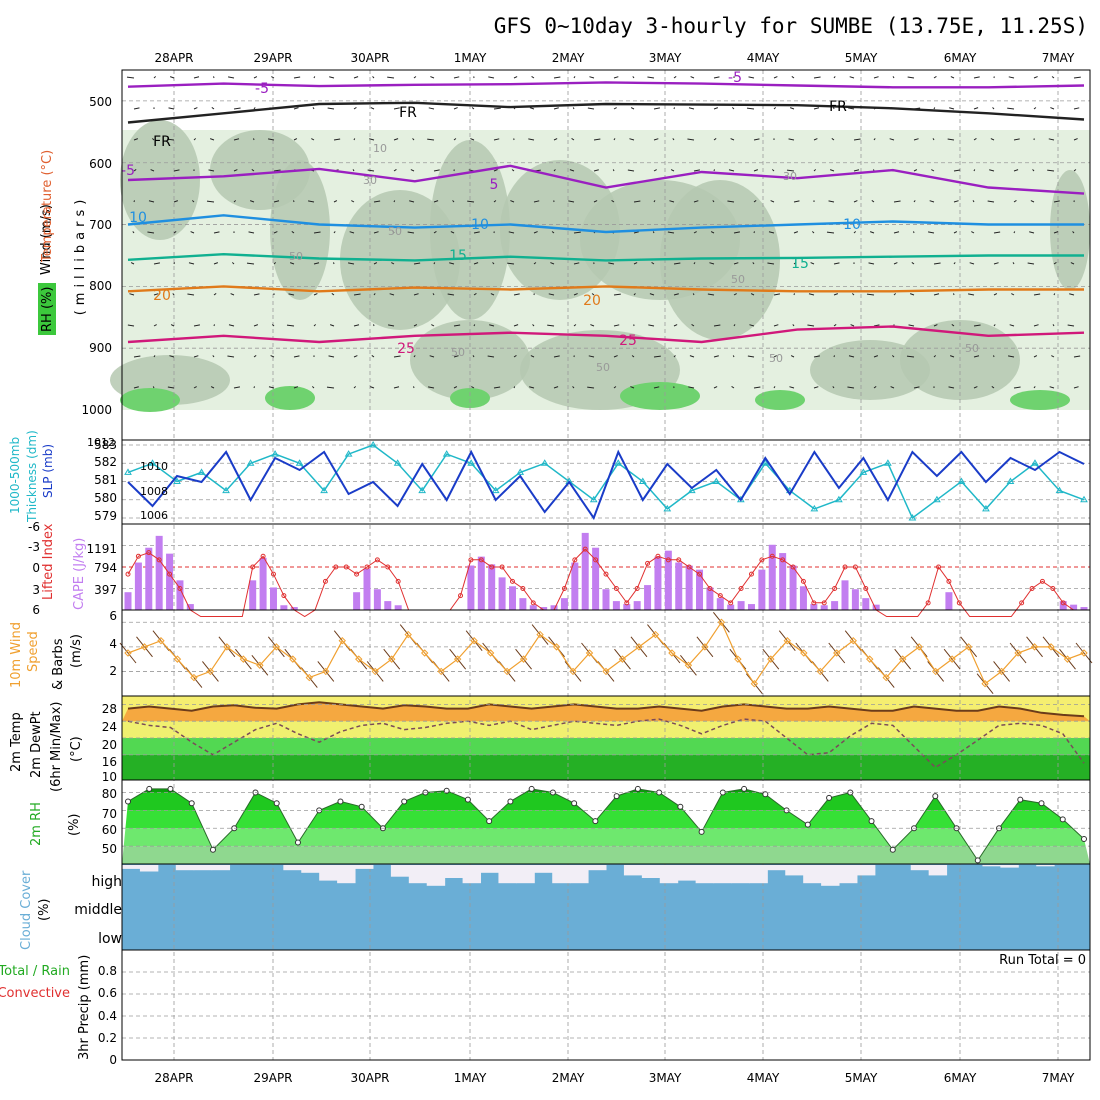 The image size is (1100, 1100). I want to click on tick-label: 3, so click(36, 590).